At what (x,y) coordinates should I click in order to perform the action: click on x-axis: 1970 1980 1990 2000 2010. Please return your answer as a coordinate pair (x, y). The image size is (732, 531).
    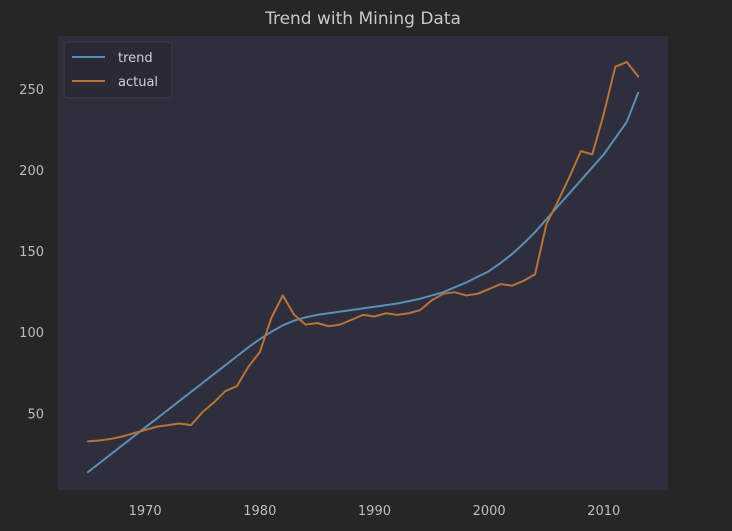
    Looking at the image, I should click on (375, 511).